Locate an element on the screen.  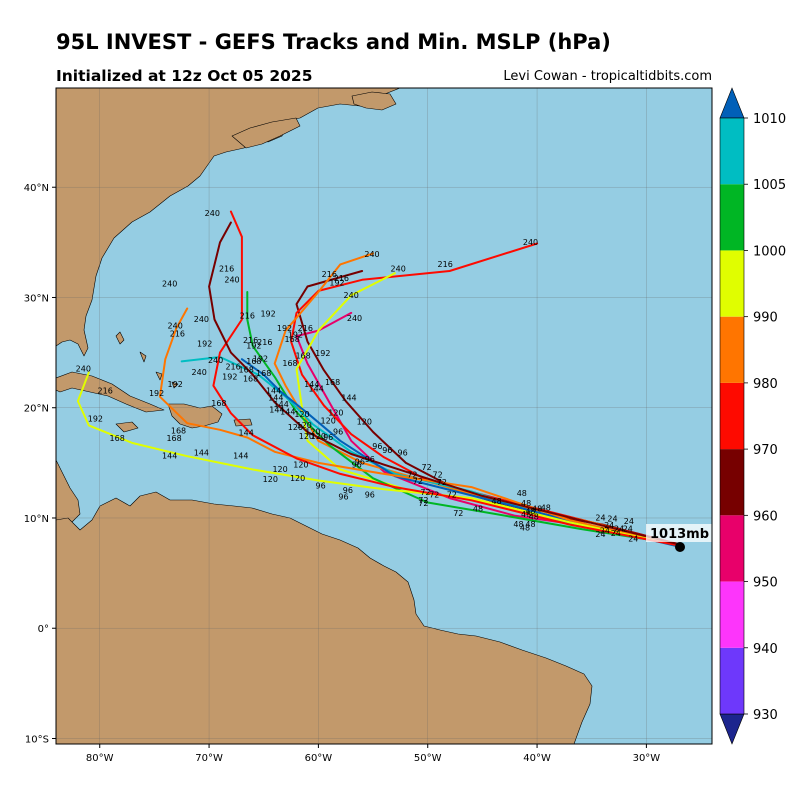
latitude-ticks: 10°S 0° 10°N 20°N 30°N 40°N is located at coordinates (40, 464).